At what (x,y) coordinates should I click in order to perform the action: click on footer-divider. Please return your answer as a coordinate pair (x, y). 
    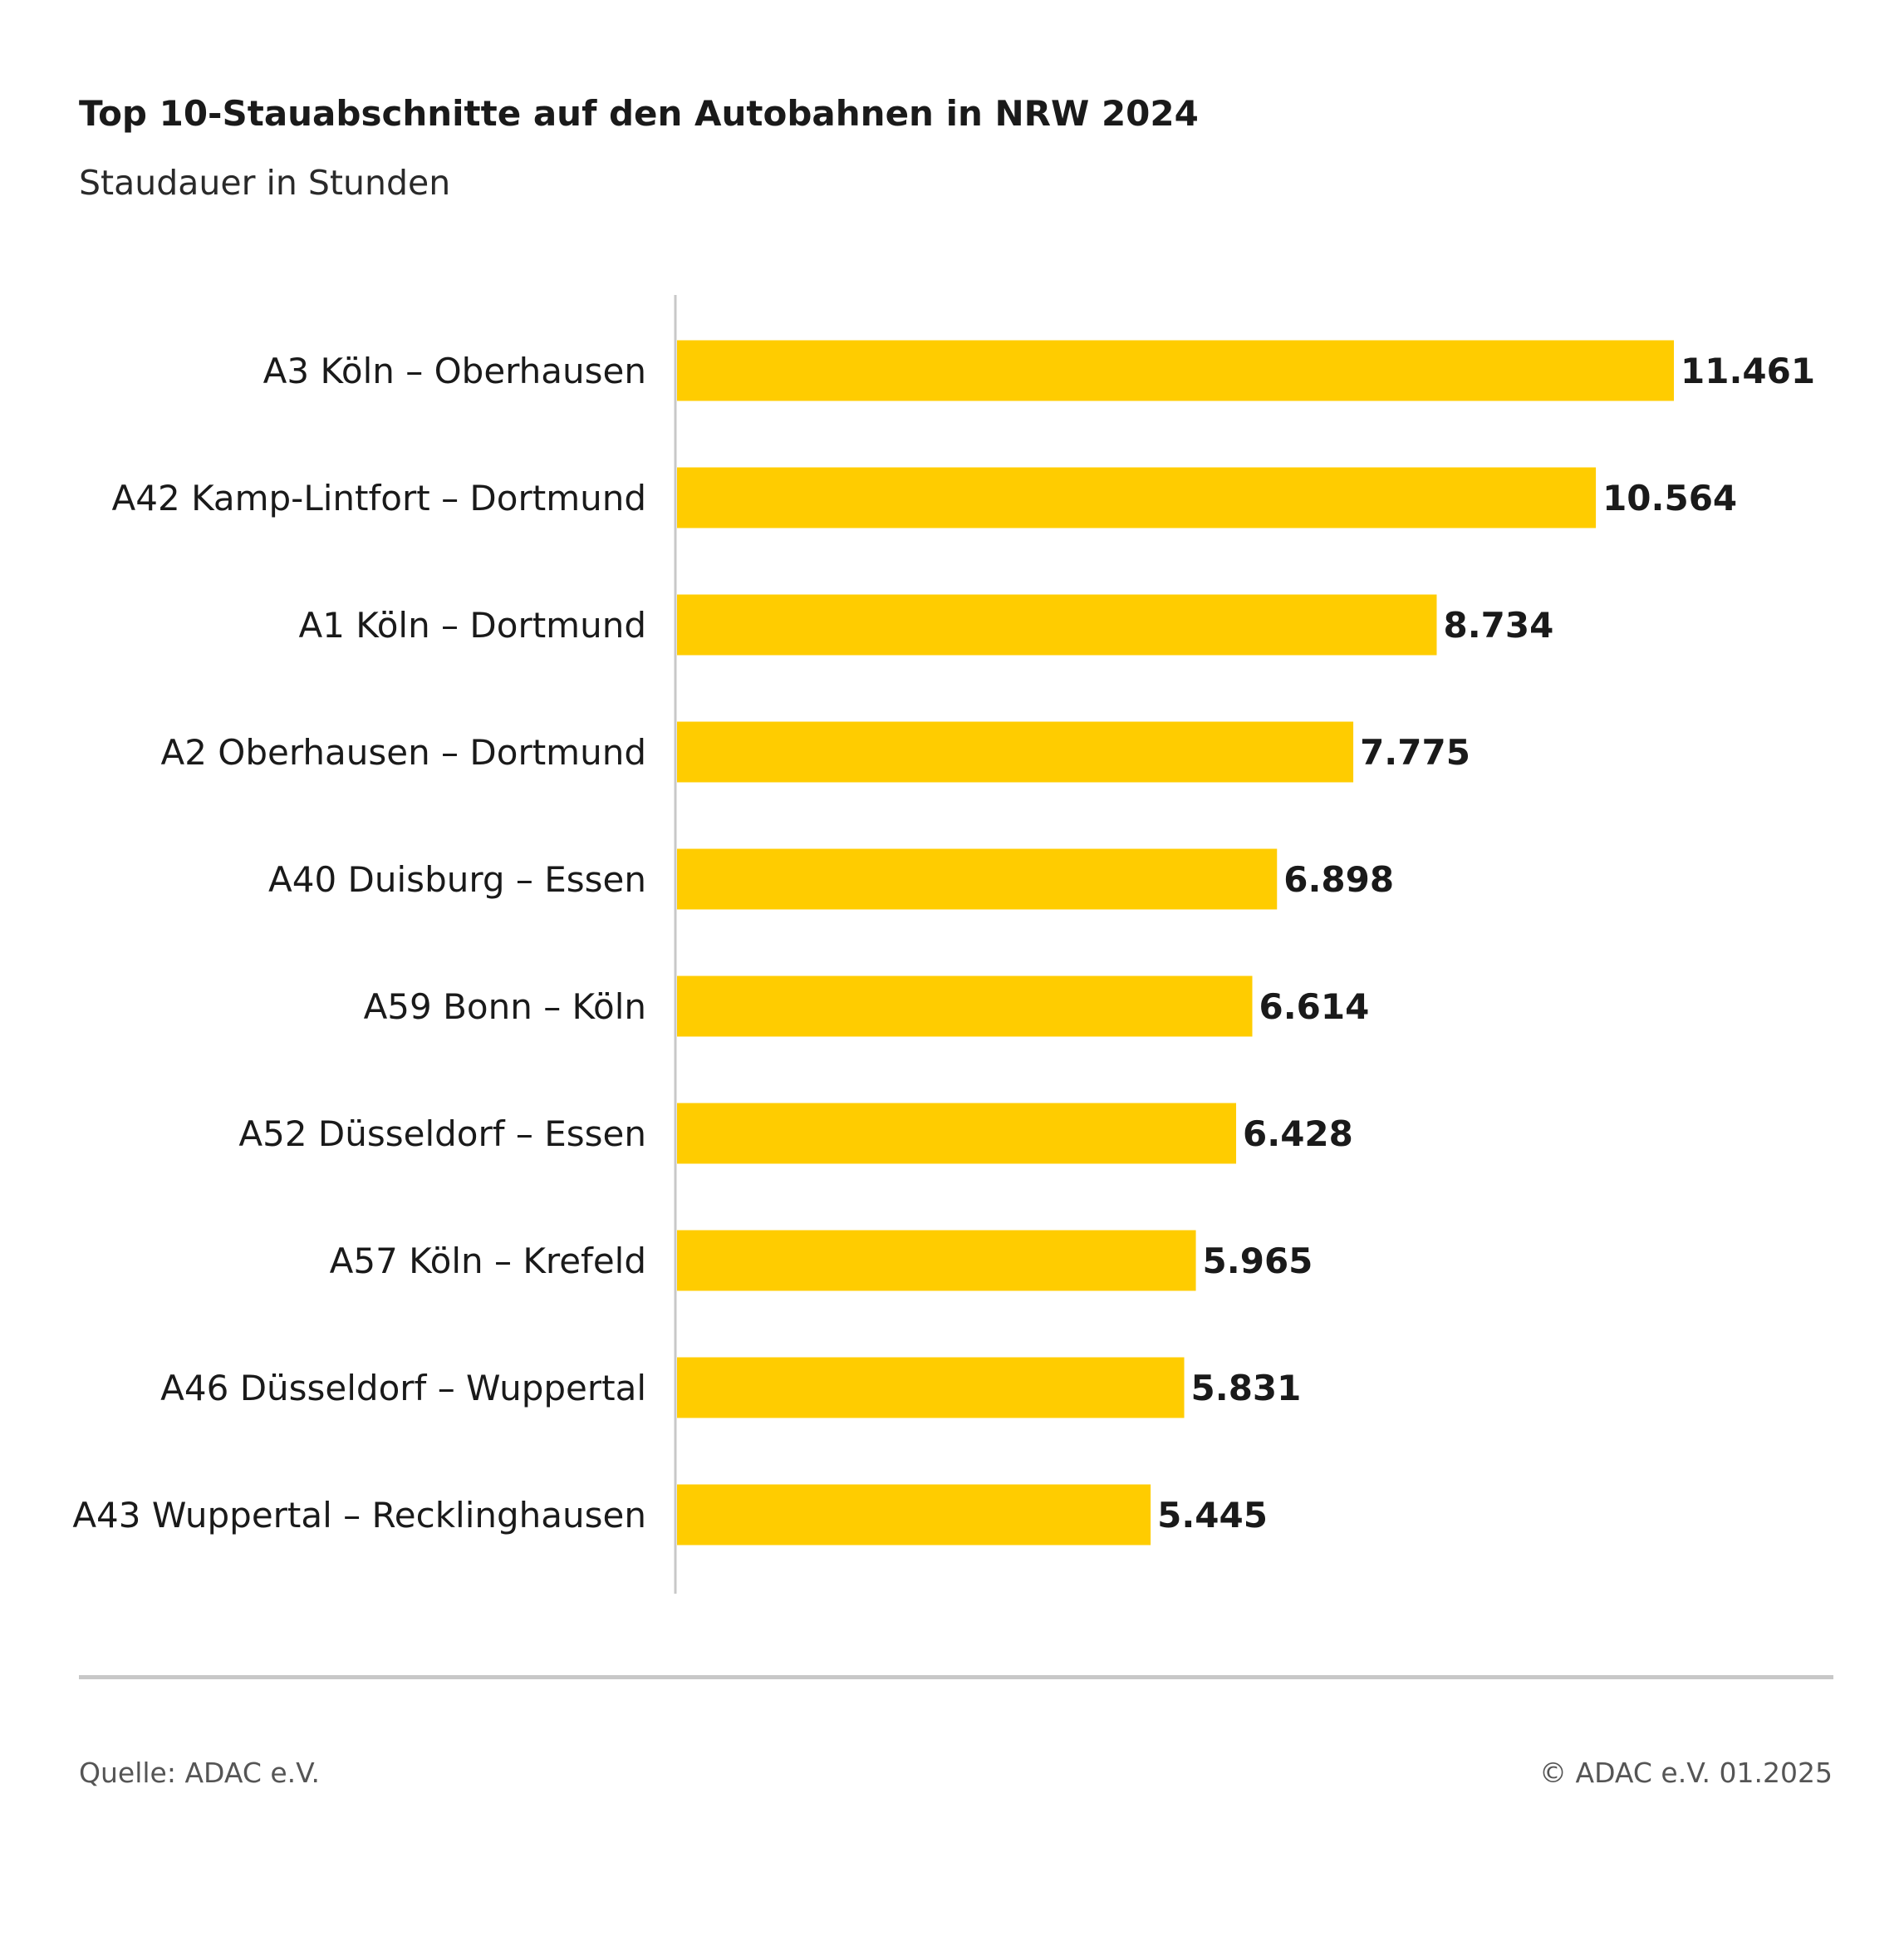
    Looking at the image, I should click on (956, 1677).